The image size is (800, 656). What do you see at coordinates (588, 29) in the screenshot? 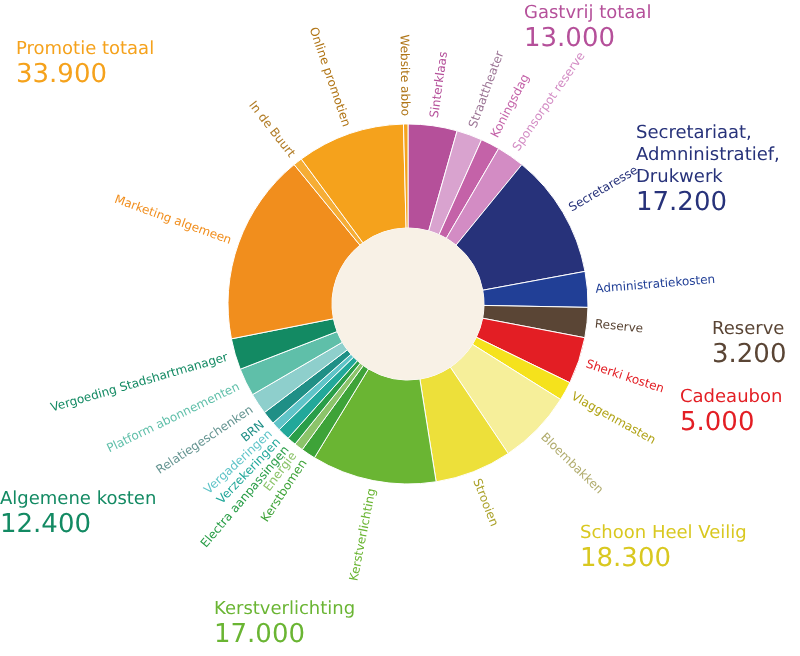
I see `text: Gastvrij totaal 13.000` at bounding box center [588, 29].